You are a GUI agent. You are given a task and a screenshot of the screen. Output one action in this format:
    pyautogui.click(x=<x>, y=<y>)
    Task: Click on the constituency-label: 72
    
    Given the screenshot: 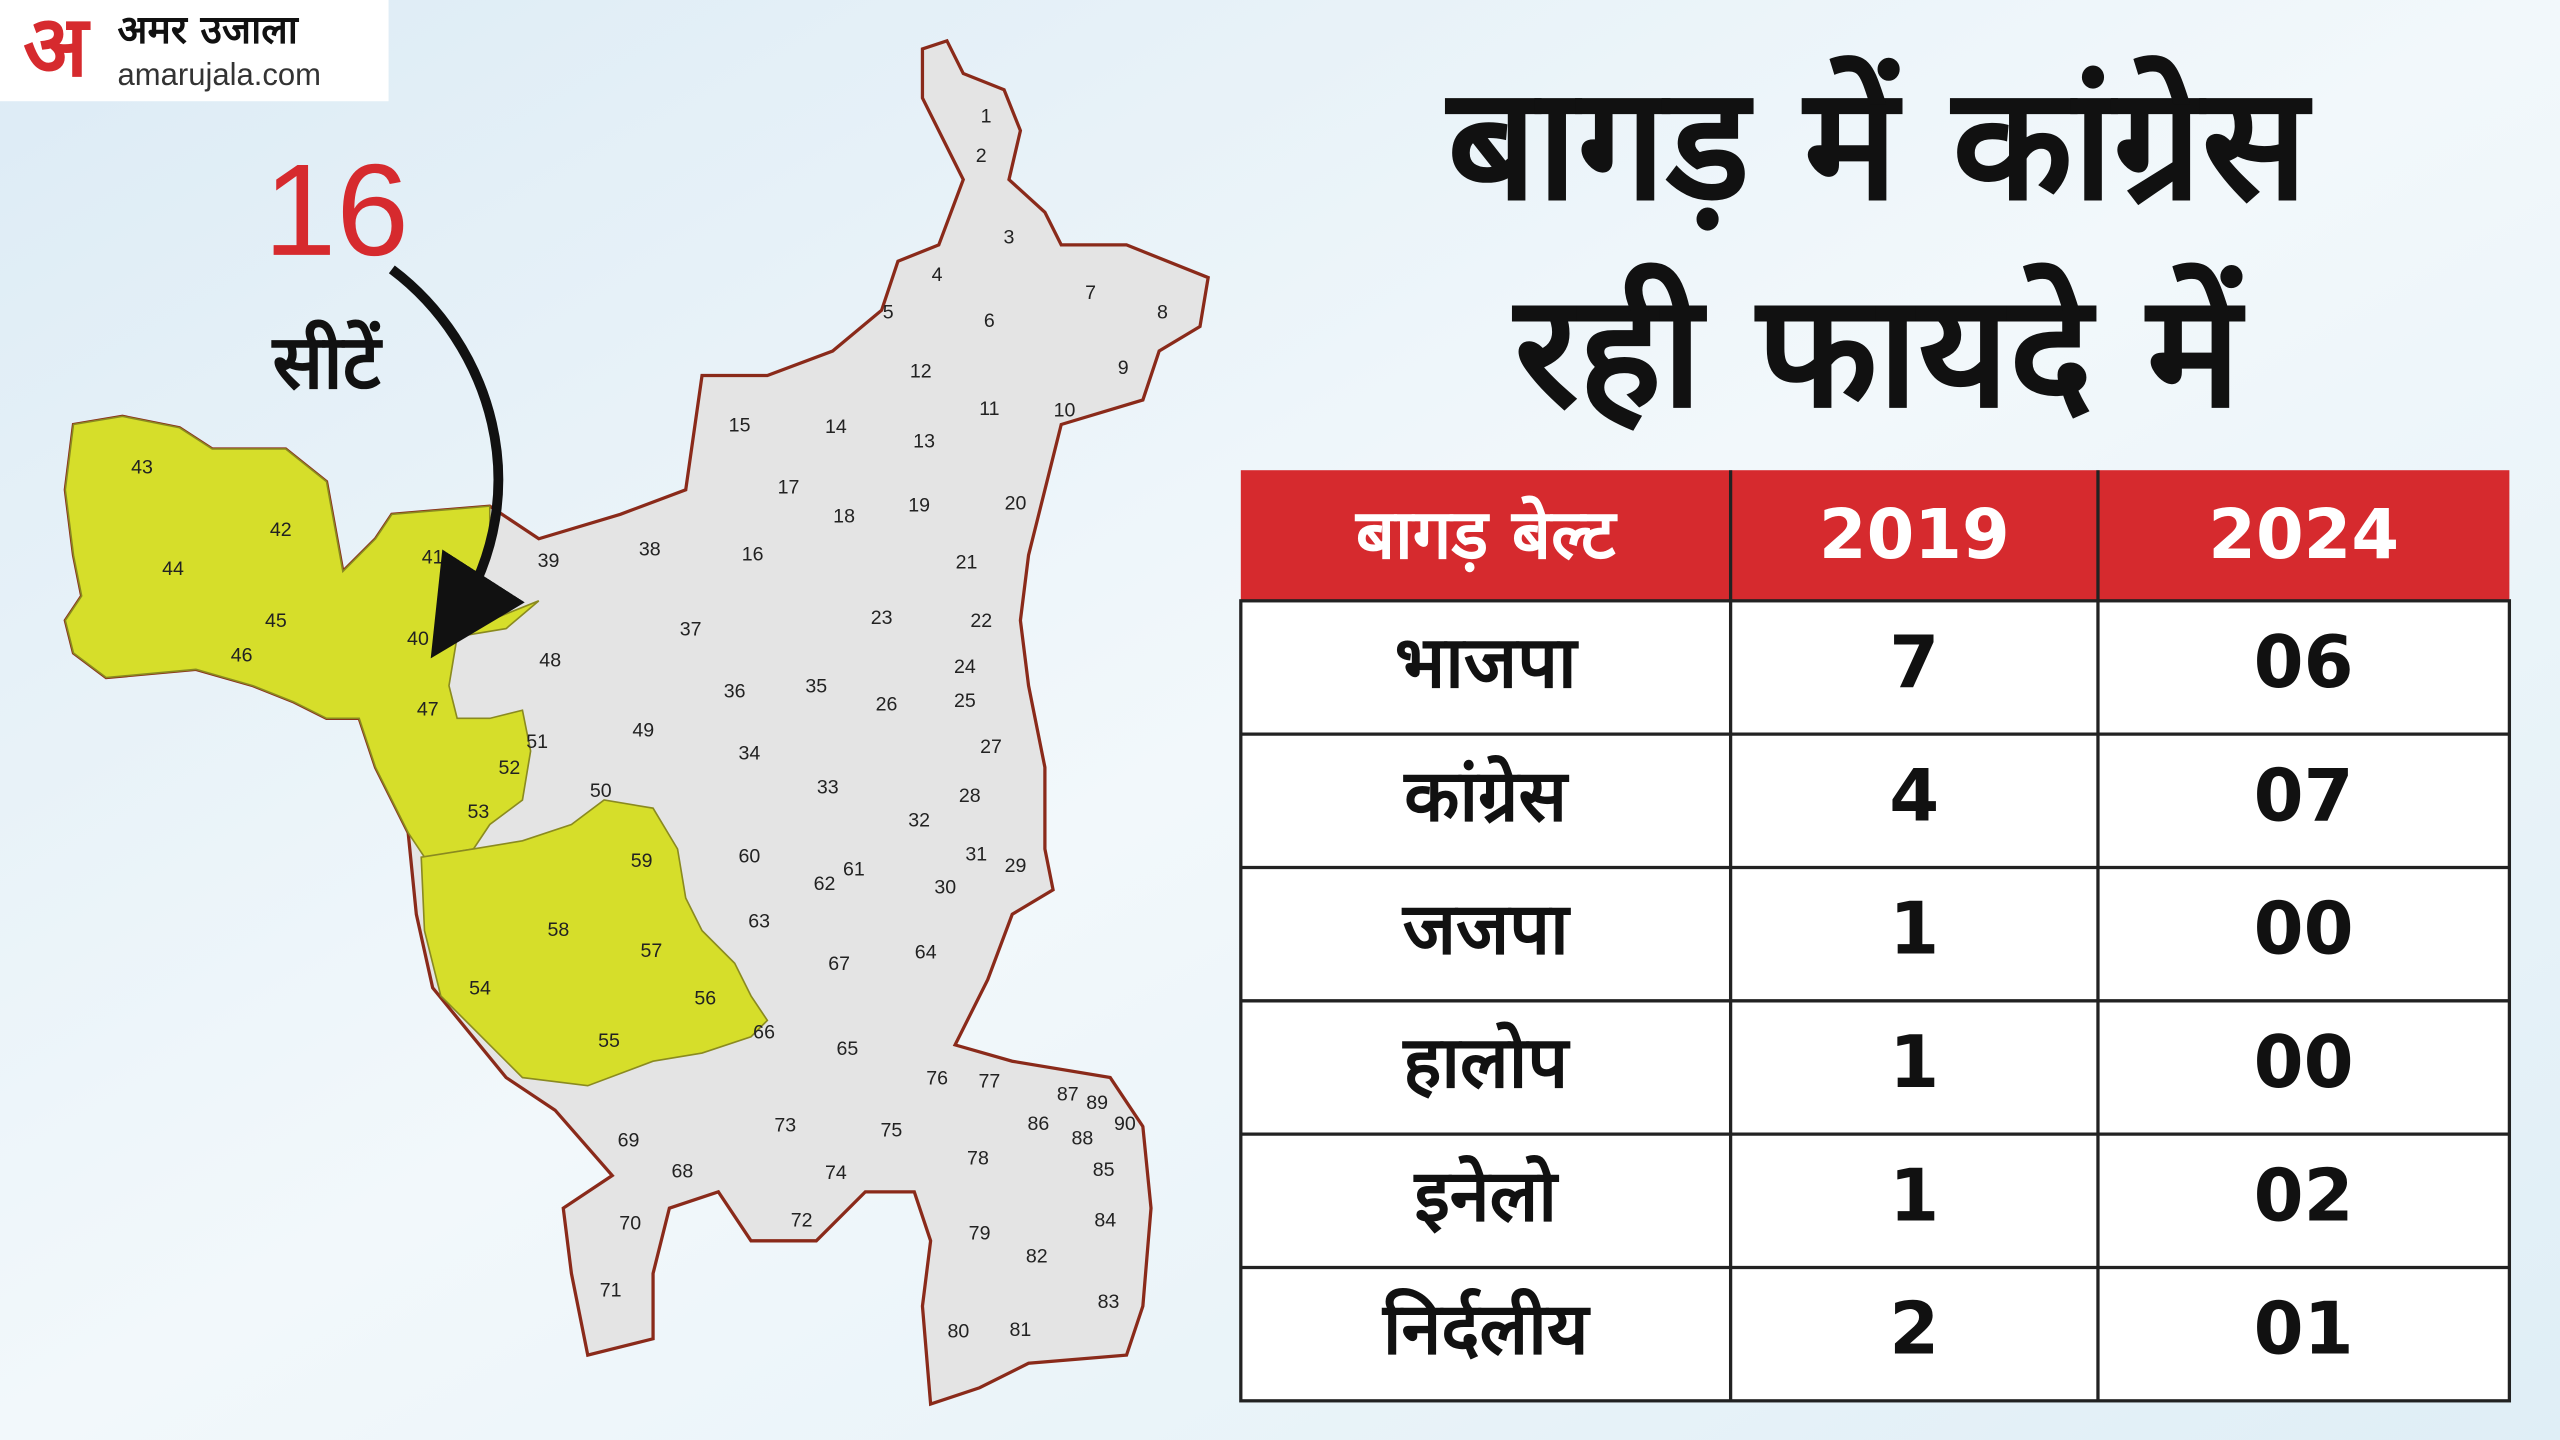 What is the action you would take?
    pyautogui.click(x=802, y=1220)
    